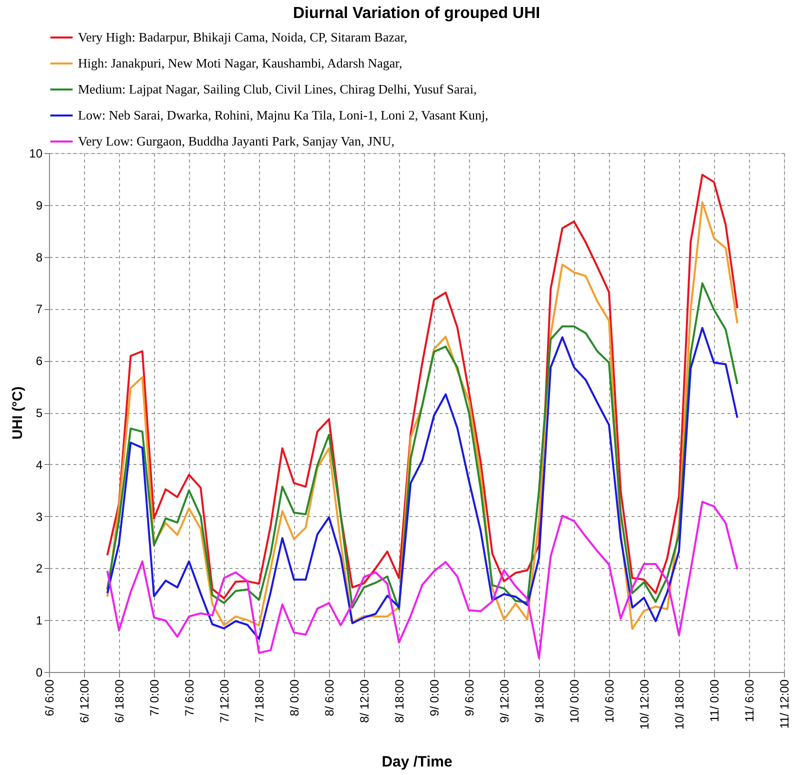 This screenshot has width=805, height=775. I want to click on x-tick-label: 9/ 6:00, so click(469, 697).